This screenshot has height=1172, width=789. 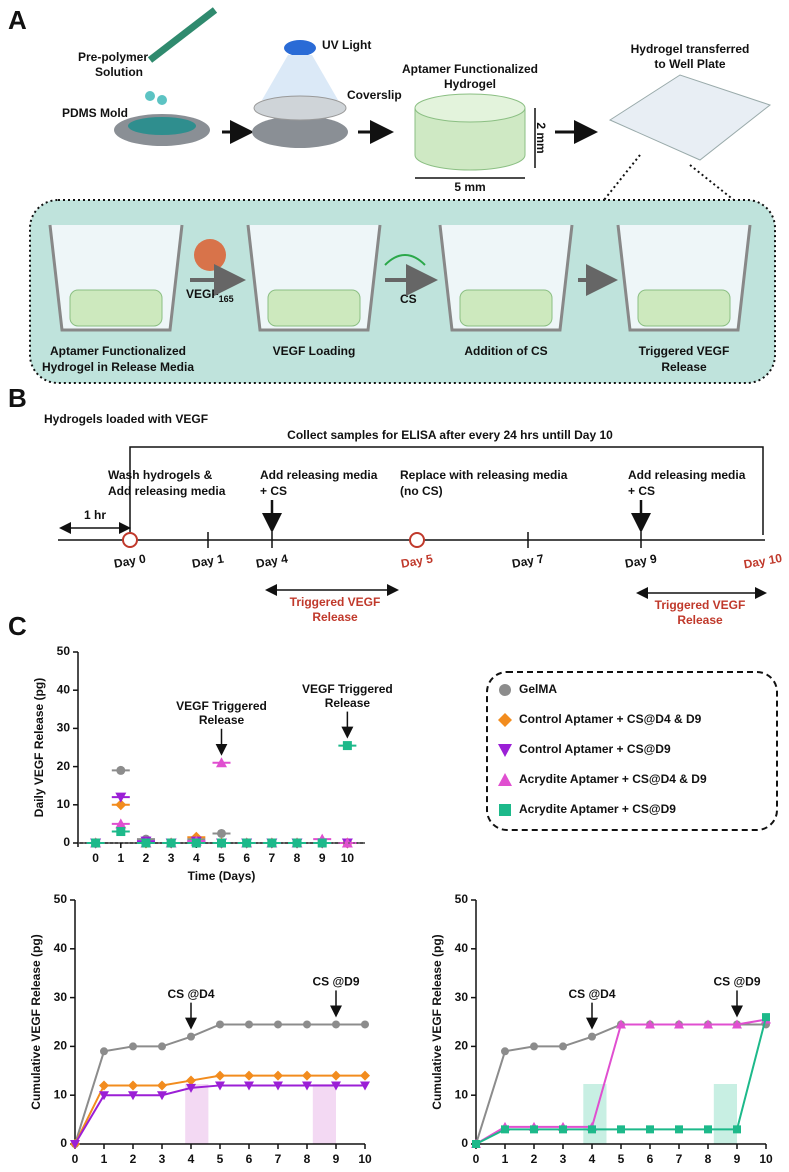 I want to click on annotation: VEGF Triggered, so click(x=221, y=706).